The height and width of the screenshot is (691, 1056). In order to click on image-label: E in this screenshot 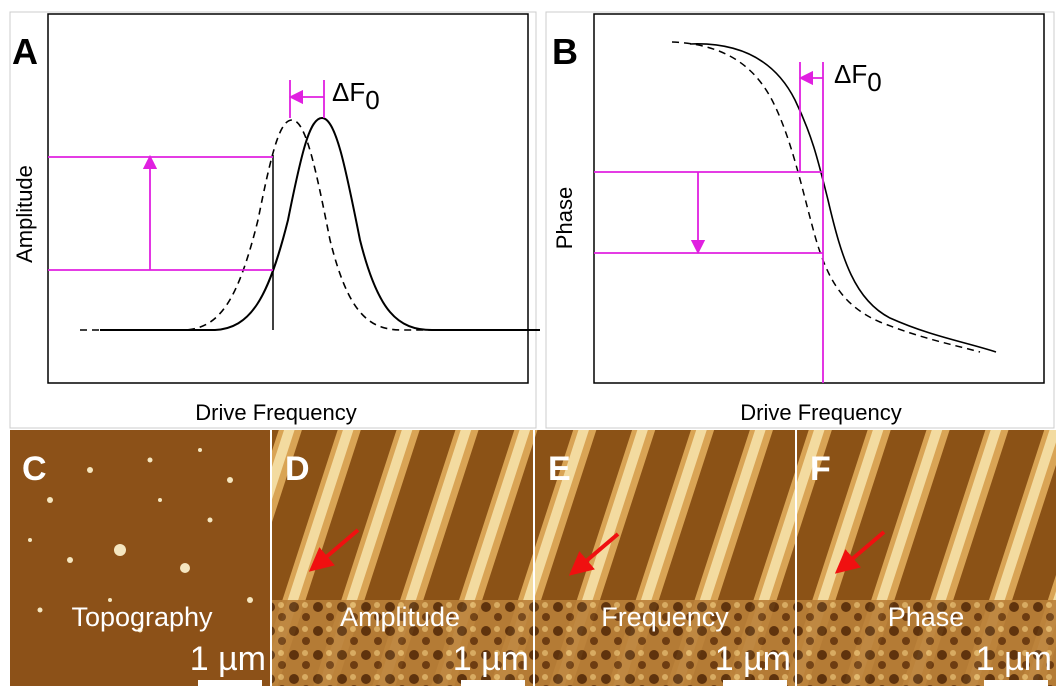, I will do `click(559, 469)`.